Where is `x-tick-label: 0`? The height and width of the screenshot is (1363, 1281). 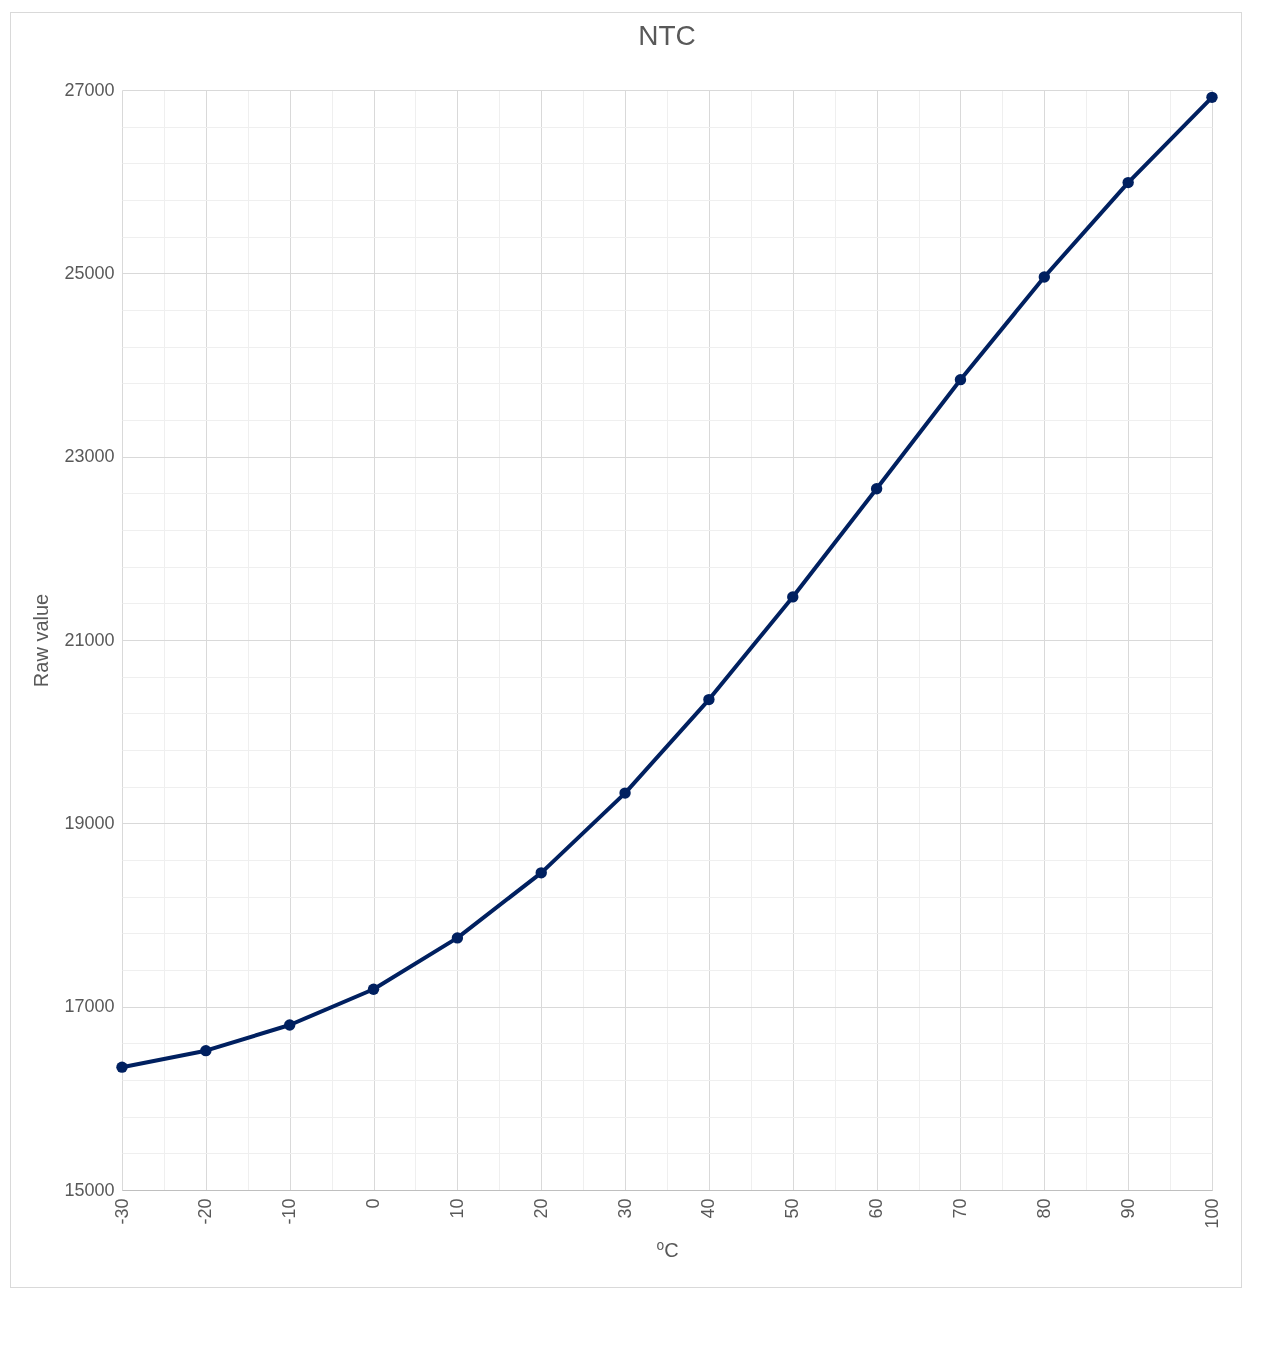
x-tick-label: 0 is located at coordinates (373, 1203).